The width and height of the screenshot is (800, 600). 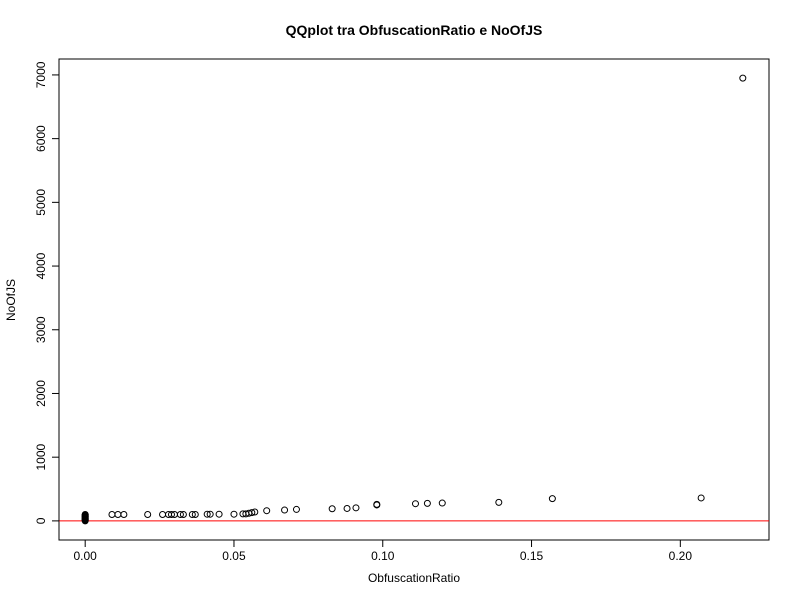 I want to click on x-tick-label: 0.00, so click(x=86, y=556).